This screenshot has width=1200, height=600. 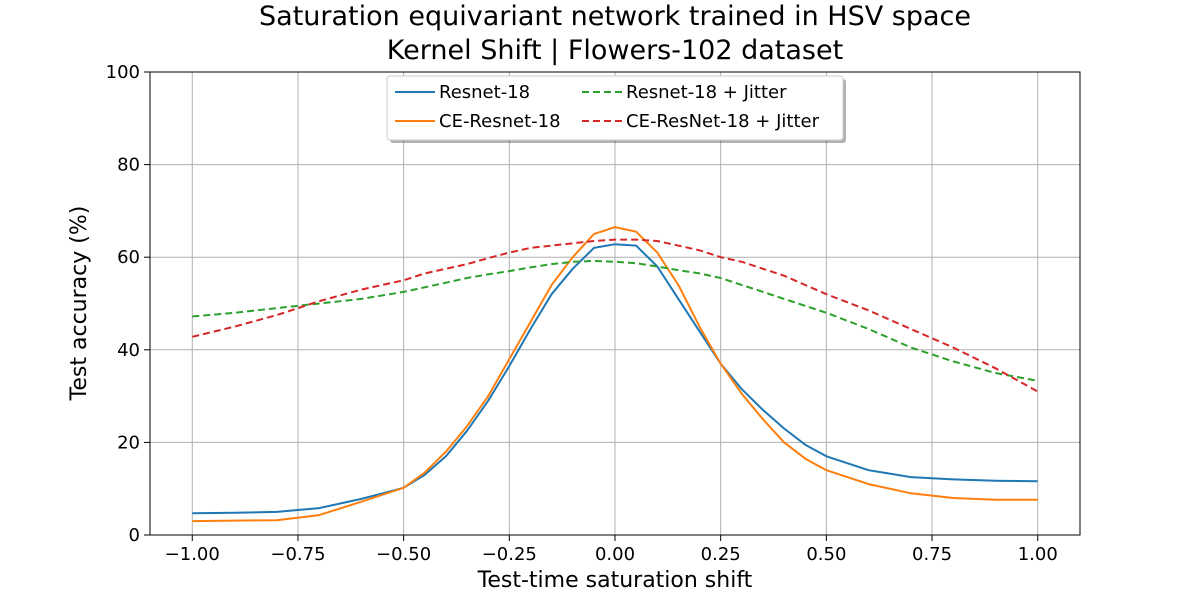 What do you see at coordinates (128, 257) in the screenshot?
I see `y-tick-label: 60` at bounding box center [128, 257].